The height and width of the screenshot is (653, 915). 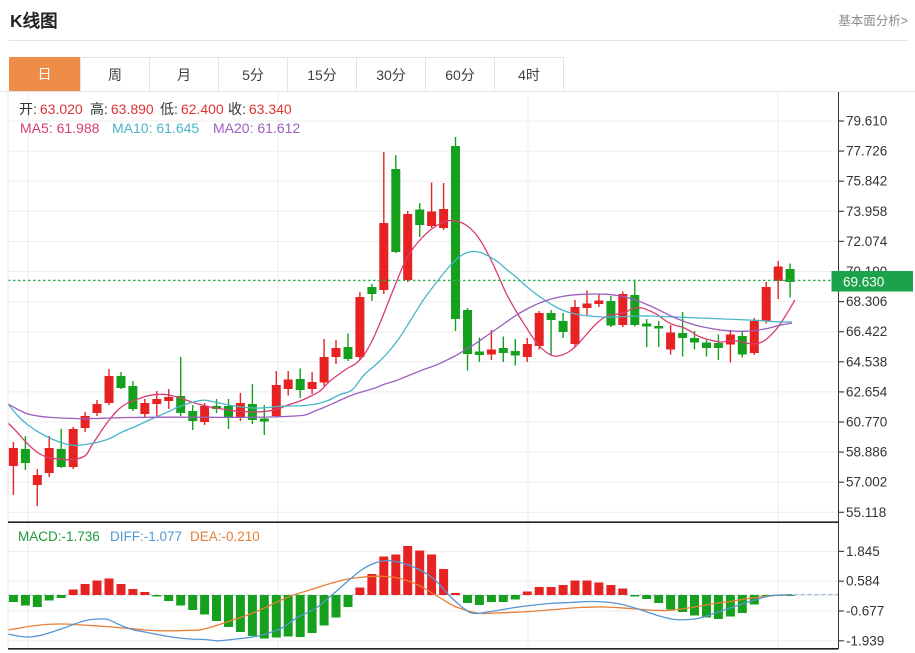 What do you see at coordinates (865, 640) in the screenshot?
I see `svg-text: -1.939` at bounding box center [865, 640].